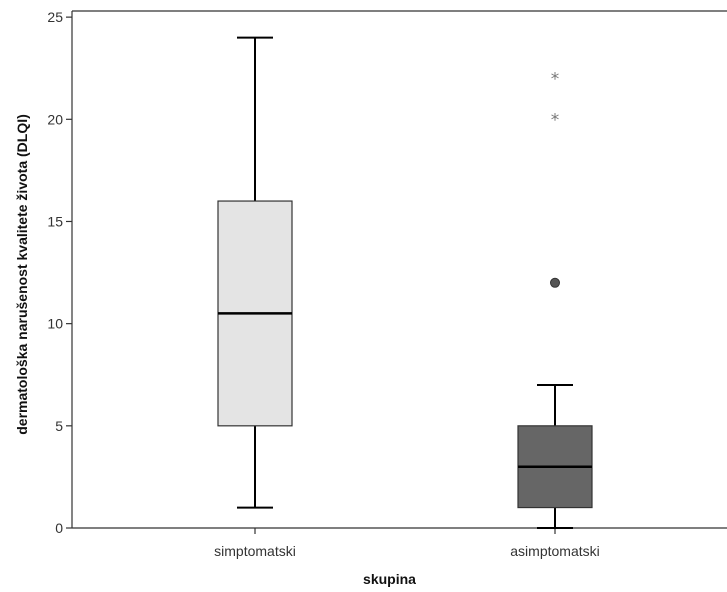 The width and height of the screenshot is (727, 592). What do you see at coordinates (55, 119) in the screenshot?
I see `y-tick-label: 20` at bounding box center [55, 119].